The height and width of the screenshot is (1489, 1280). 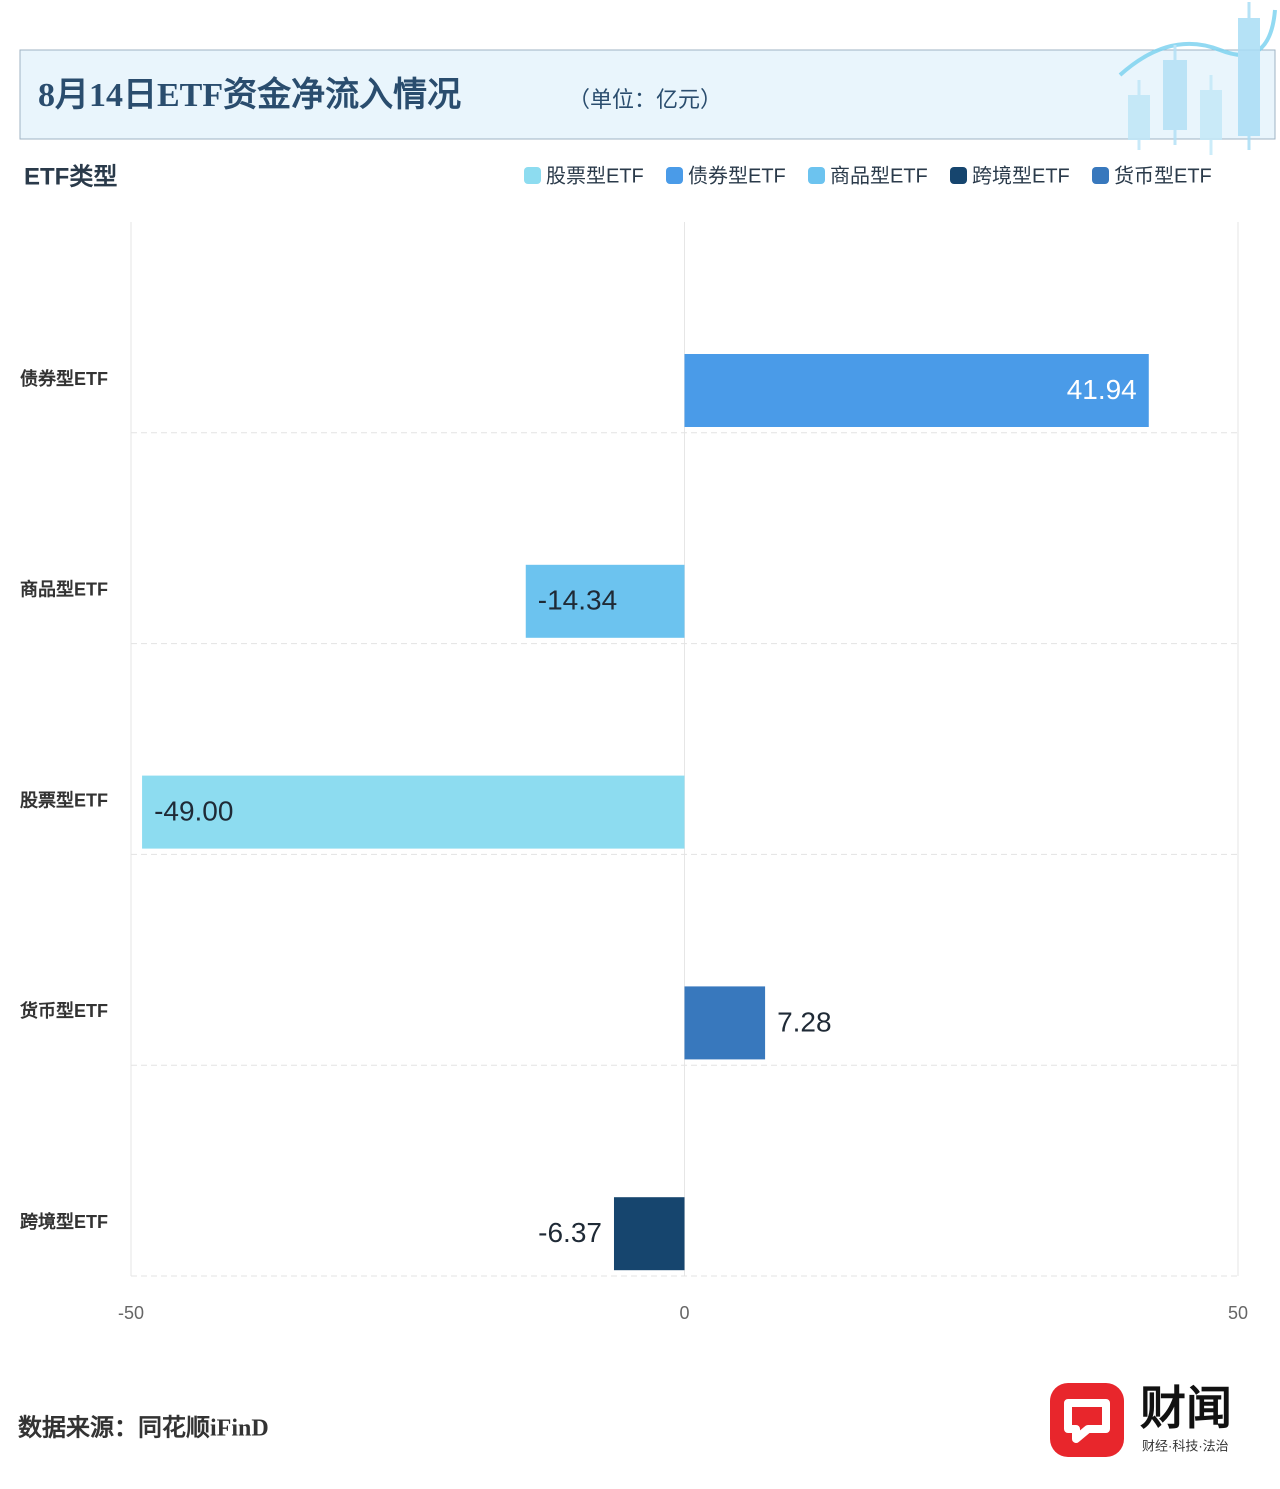 What do you see at coordinates (143, 1428) in the screenshot?
I see `source: 数据来源：同花顺iFinD` at bounding box center [143, 1428].